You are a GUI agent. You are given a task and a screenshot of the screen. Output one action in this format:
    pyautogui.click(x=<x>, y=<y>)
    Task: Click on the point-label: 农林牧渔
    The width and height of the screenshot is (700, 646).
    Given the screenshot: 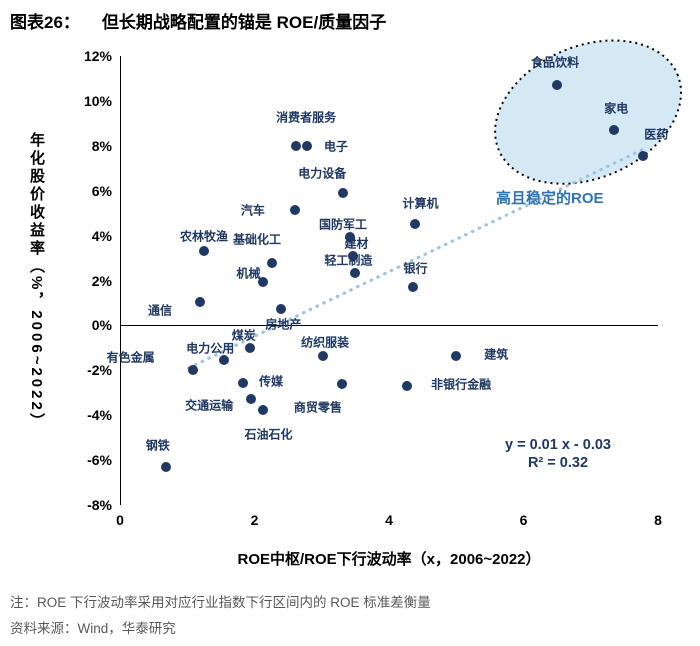 What is the action you would take?
    pyautogui.click(x=204, y=236)
    